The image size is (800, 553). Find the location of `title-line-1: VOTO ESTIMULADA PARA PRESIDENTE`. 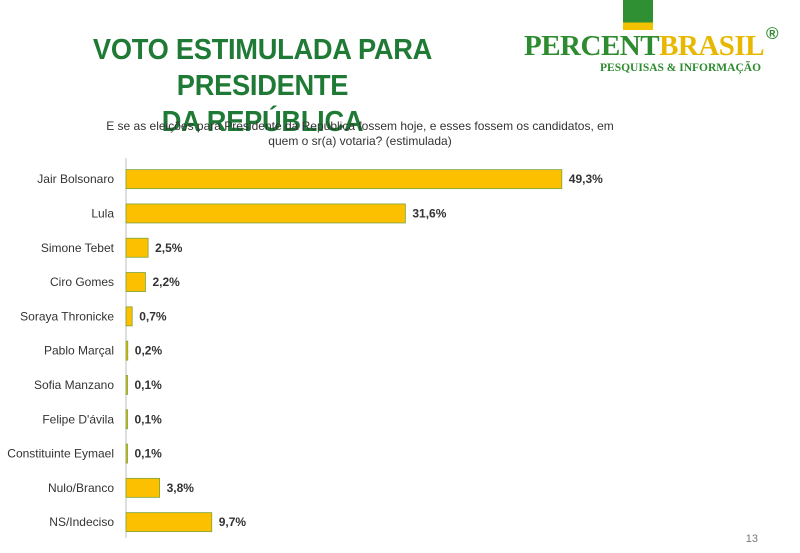

title-line-1: VOTO ESTIMULADA PARA PRESIDENTE is located at coordinates (262, 68).